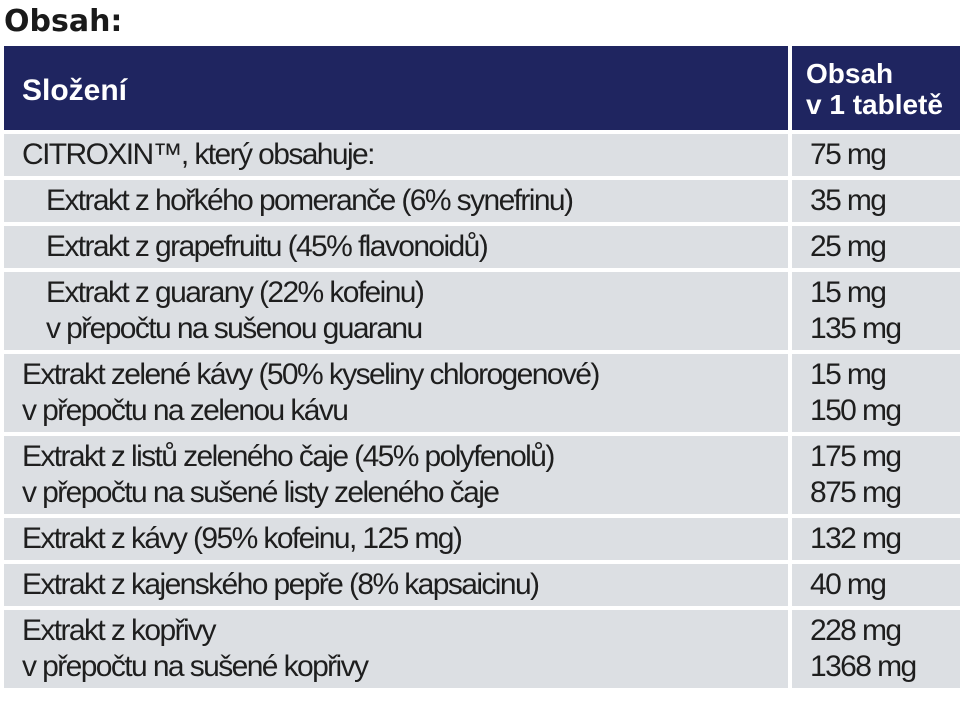 The width and height of the screenshot is (962, 705). I want to click on ingredient-cell: Extrakt z kávy (95% kofeinu, 125 mg), so click(396, 539).